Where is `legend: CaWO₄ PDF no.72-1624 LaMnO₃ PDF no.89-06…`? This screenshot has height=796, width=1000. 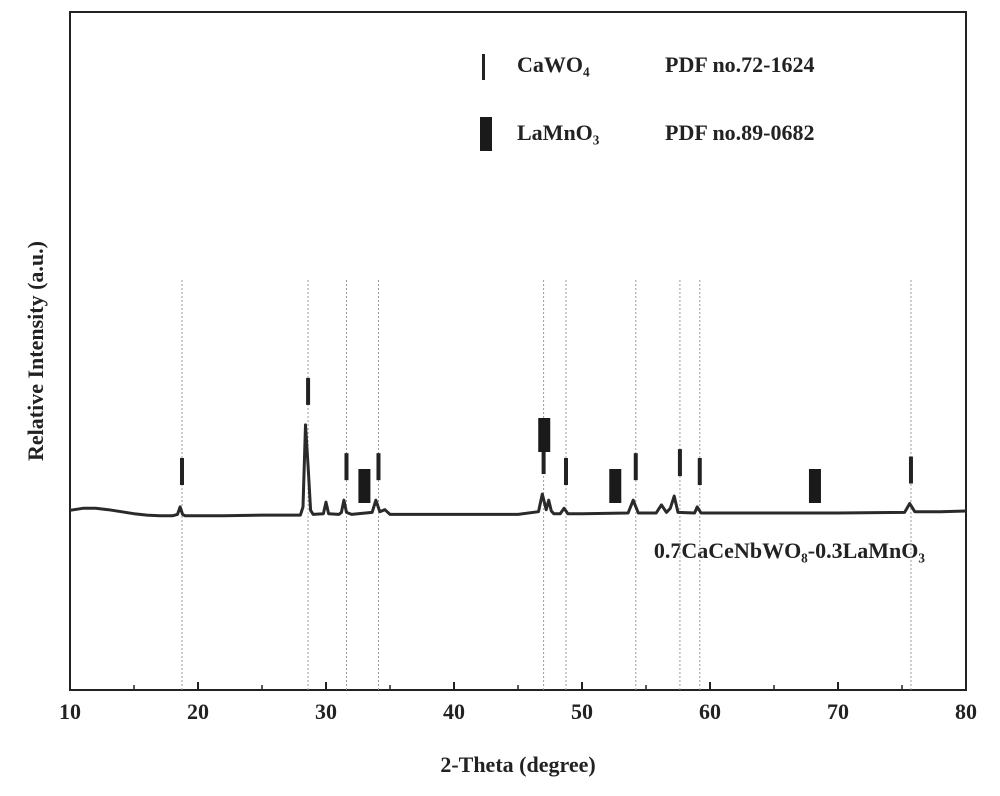 legend: CaWO₄ PDF no.72-1624 LaMnO₃ PDF no.89-06… is located at coordinates (666, 98).